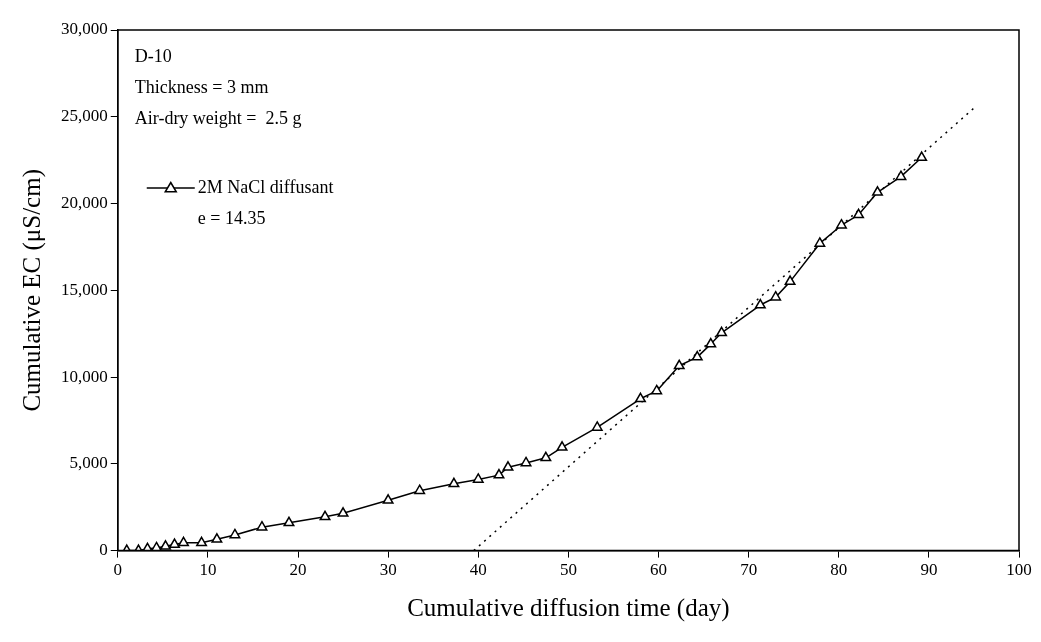 This screenshot has width=1041, height=642. I want to click on annotation: Air-dry weight = 2.5 g, so click(218, 117).